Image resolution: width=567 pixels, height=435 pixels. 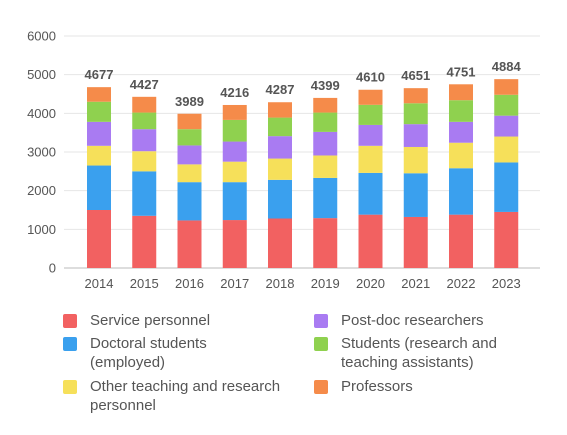 I want to click on legend-label: Doctoral students (employed), so click(x=148, y=353).